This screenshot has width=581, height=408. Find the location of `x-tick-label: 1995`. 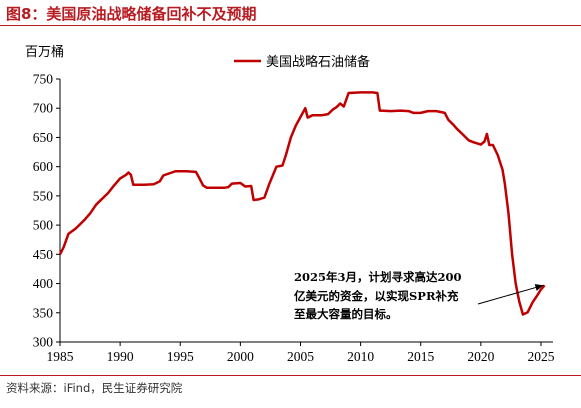

x-tick-label: 1995 is located at coordinates (180, 356).